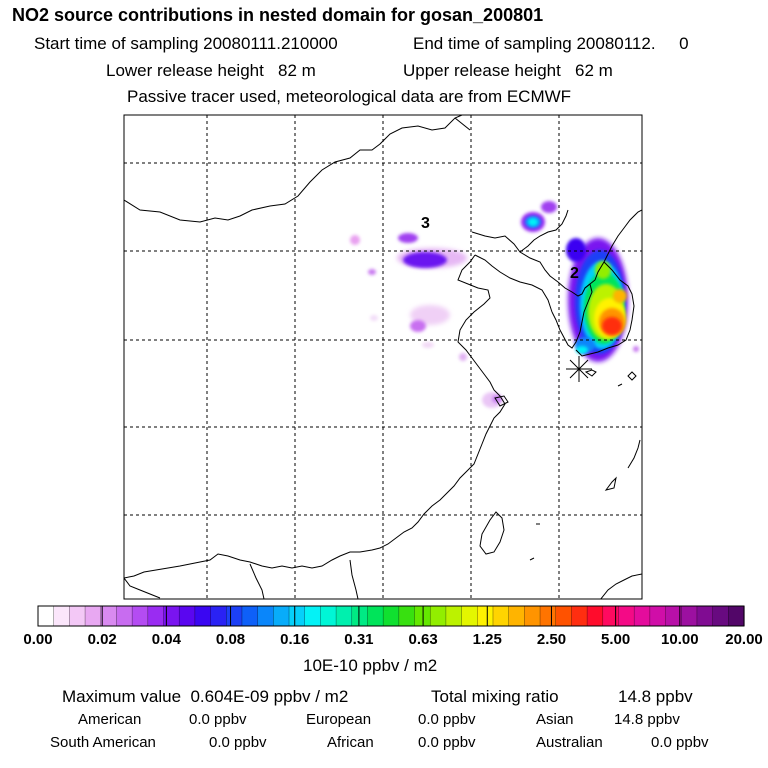  Describe the element at coordinates (495, 696) in the screenshot. I see `total-mixing-label: Total mixing ratio` at that location.